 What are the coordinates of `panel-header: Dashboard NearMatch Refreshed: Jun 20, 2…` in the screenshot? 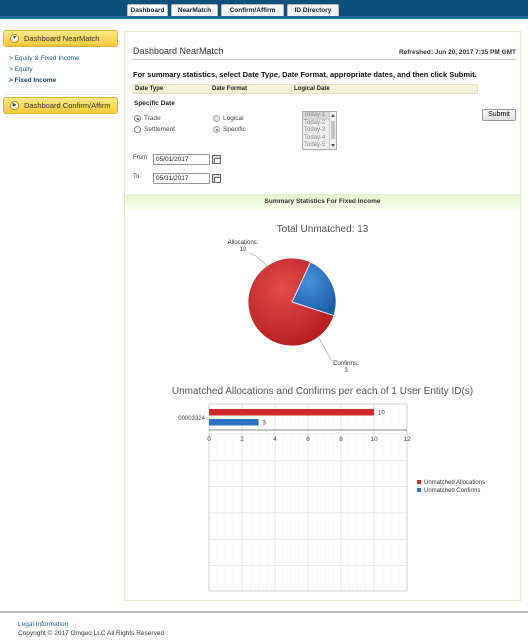 It's located at (324, 52).